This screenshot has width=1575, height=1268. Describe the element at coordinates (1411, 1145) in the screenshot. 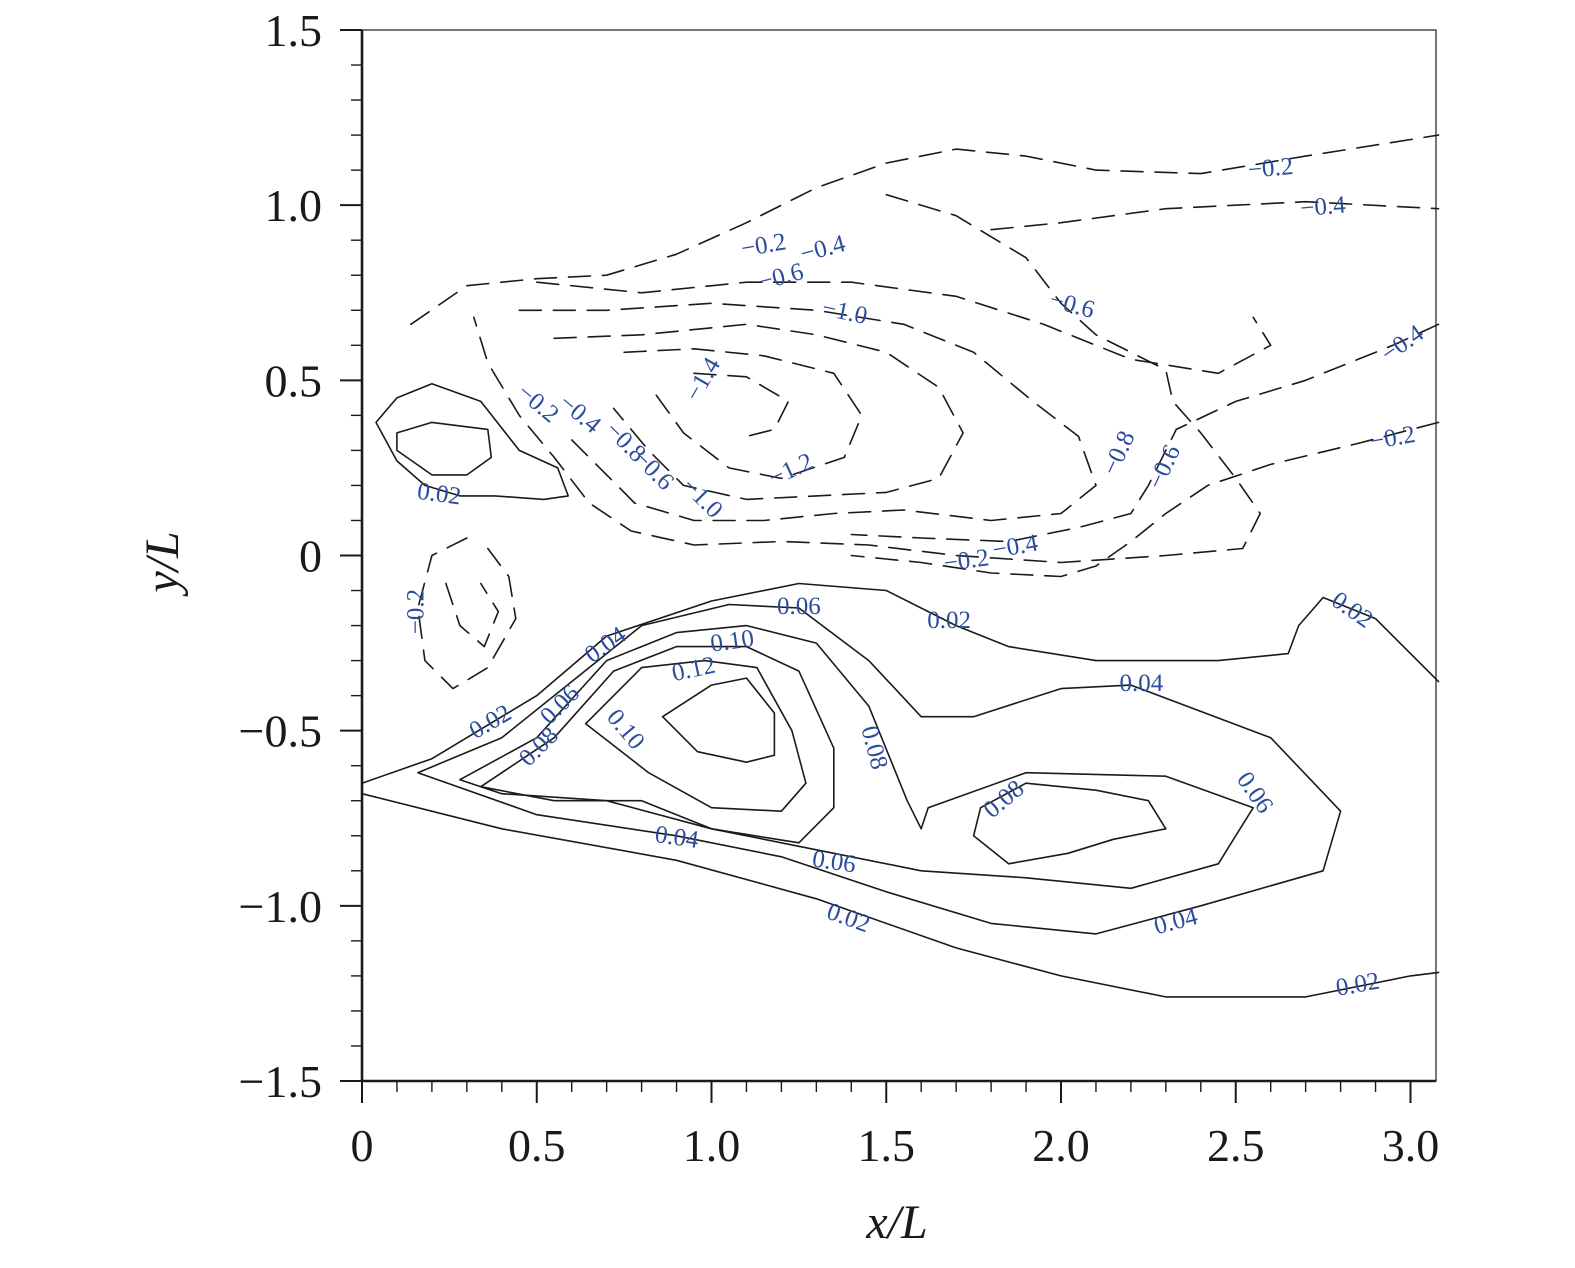

I see `x-tick-label: 3.0` at that location.